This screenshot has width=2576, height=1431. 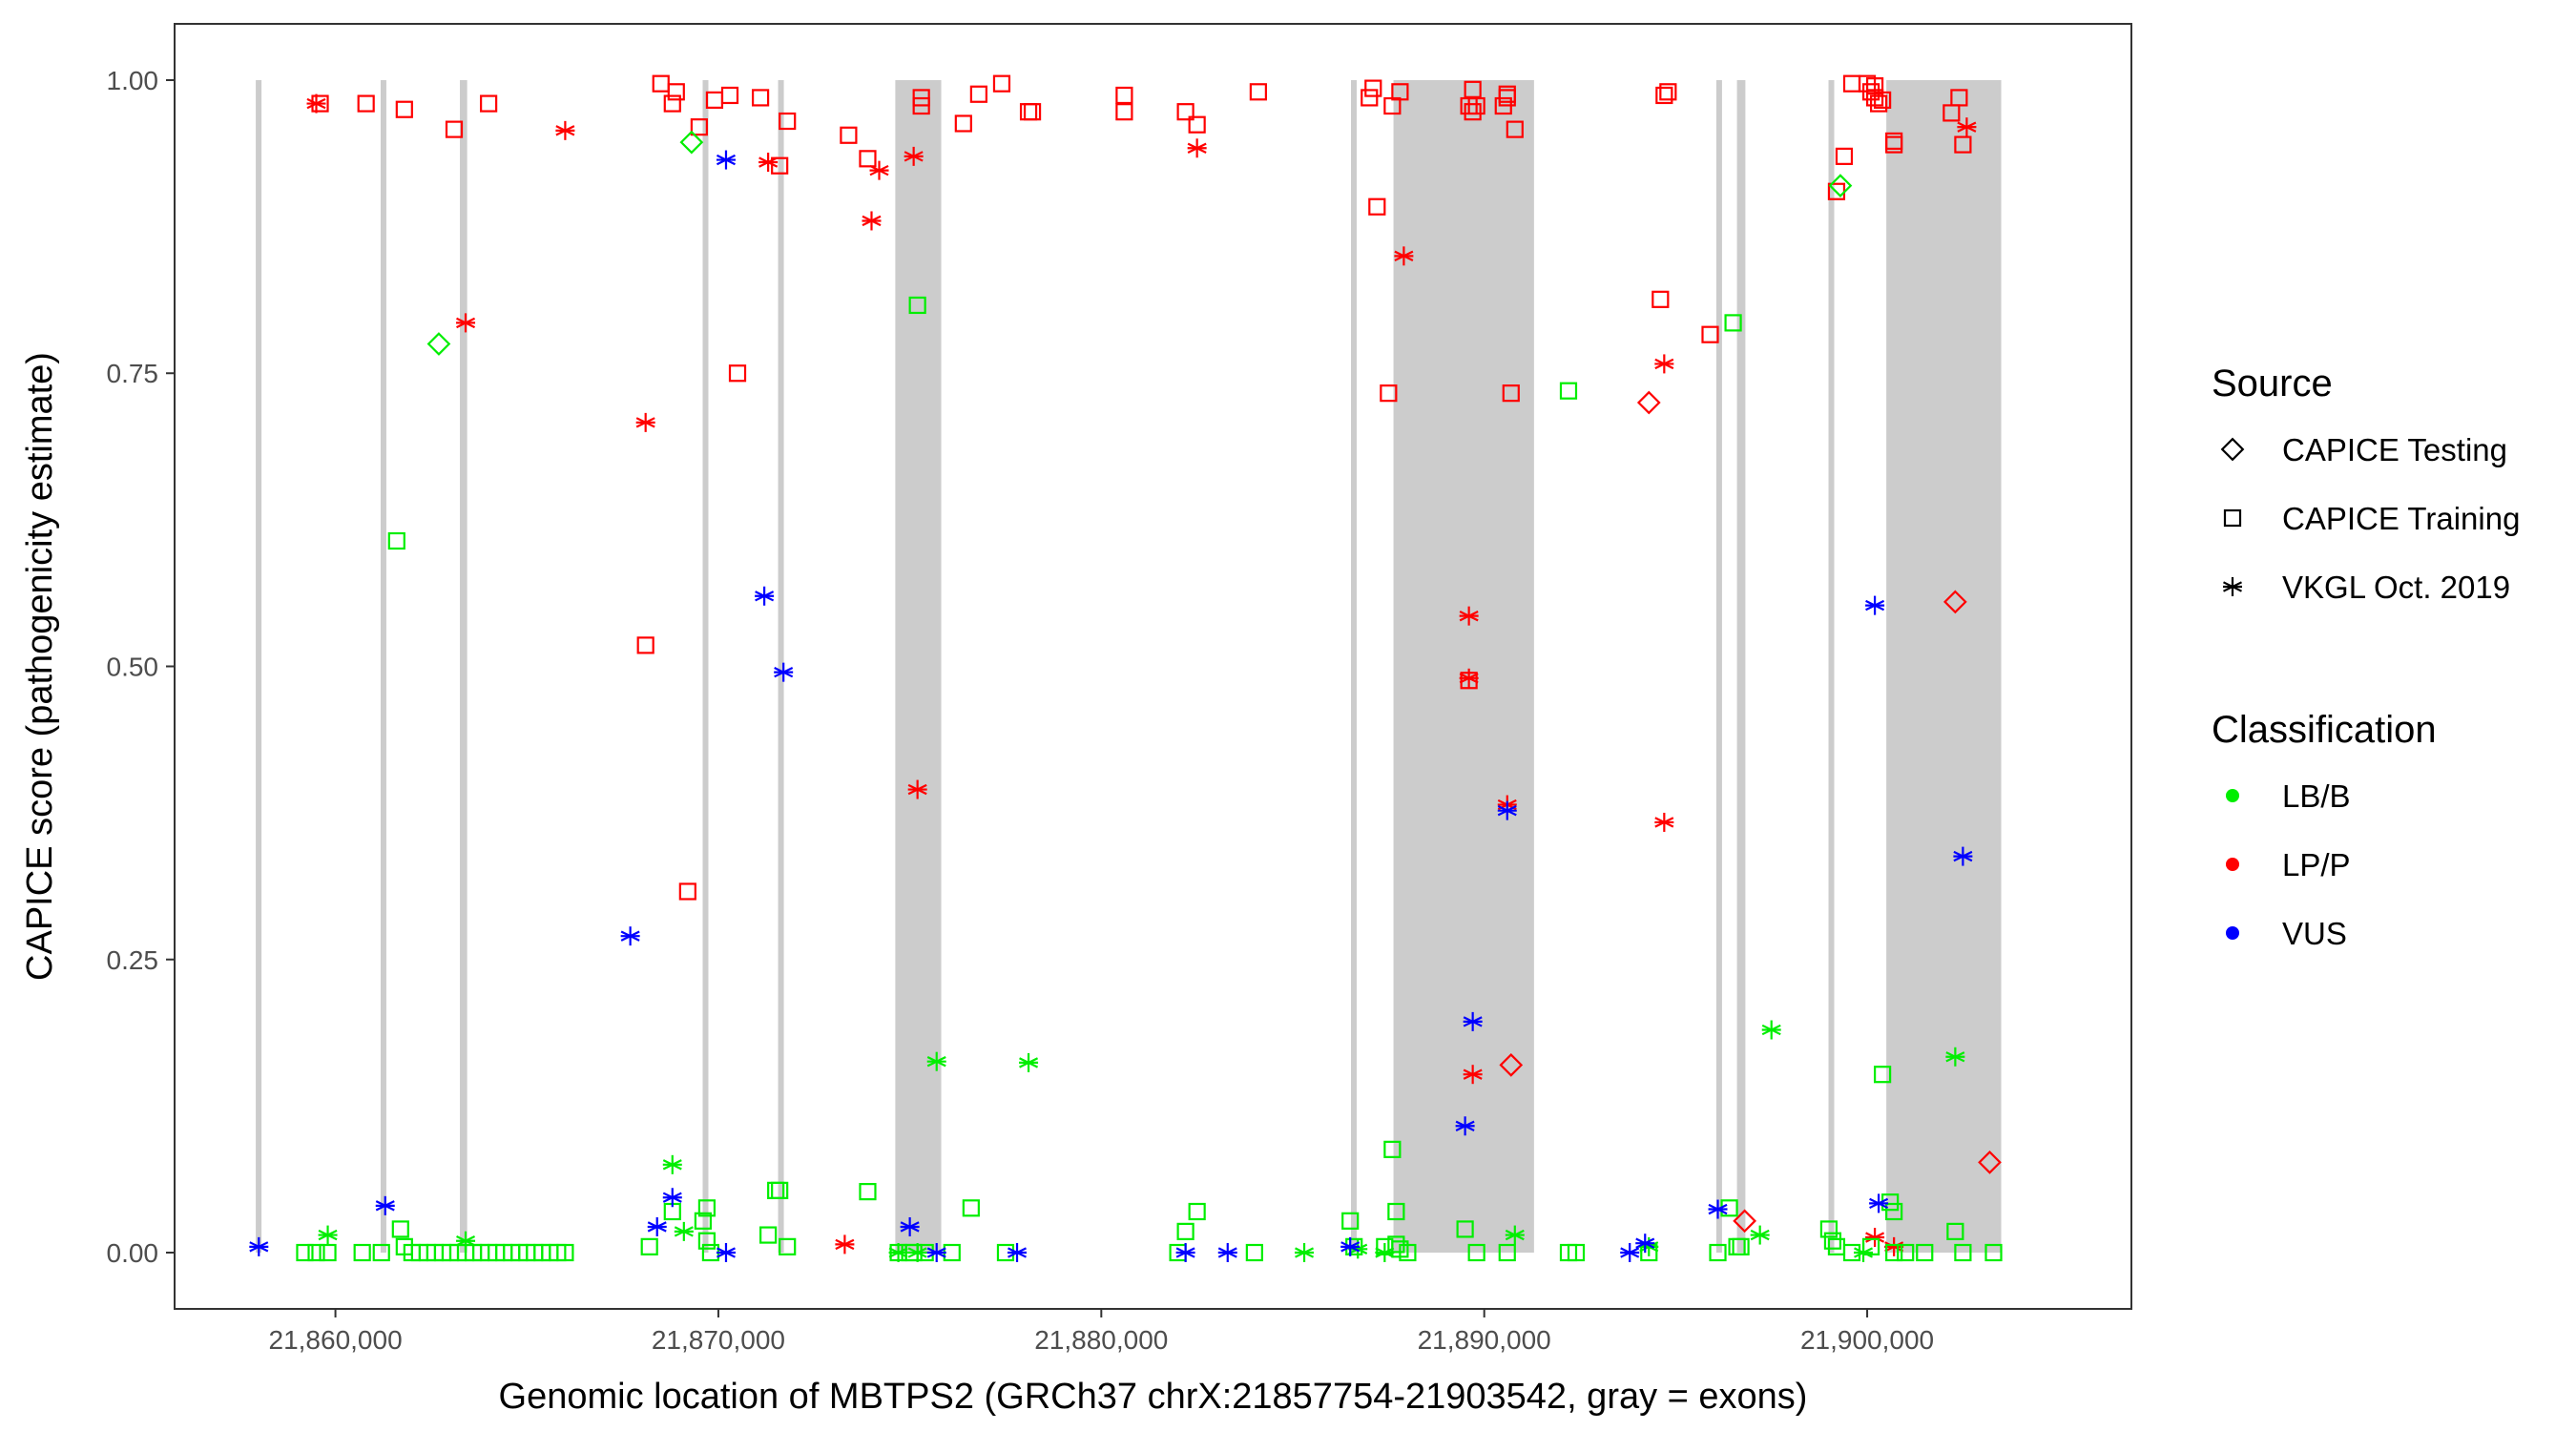 What do you see at coordinates (2288, 796) in the screenshot?
I see `legend-classification-item: LB/B` at bounding box center [2288, 796].